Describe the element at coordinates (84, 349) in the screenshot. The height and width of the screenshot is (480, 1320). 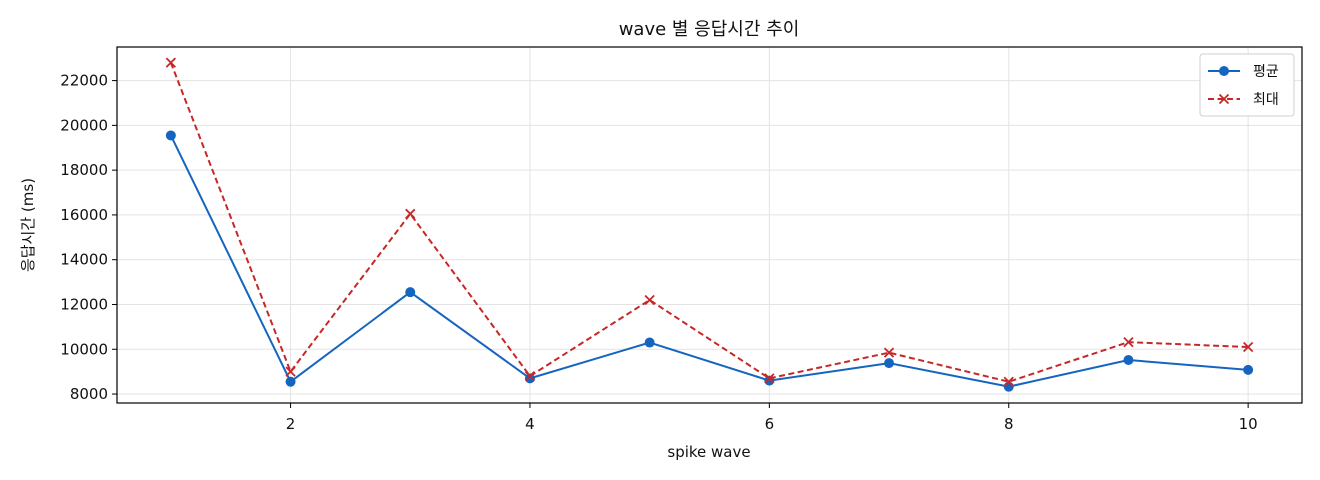
I see `y-tick-label: 10000` at that location.